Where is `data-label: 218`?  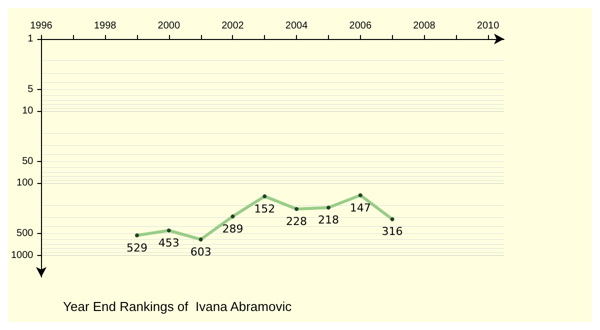 data-label: 218 is located at coordinates (328, 220).